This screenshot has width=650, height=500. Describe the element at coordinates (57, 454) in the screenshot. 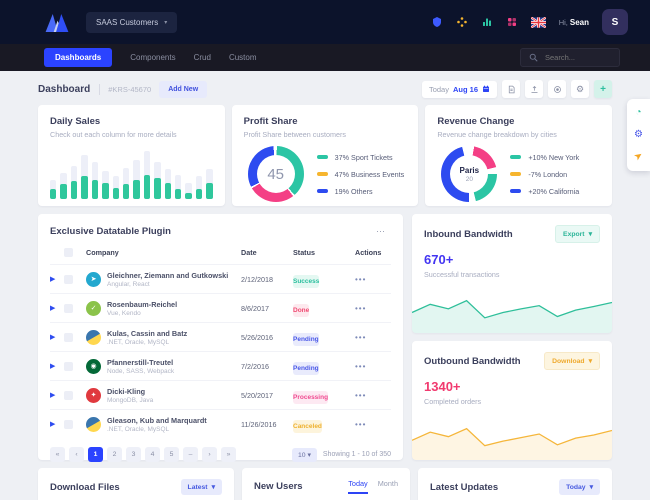

I see `page-button-«: «` at that location.